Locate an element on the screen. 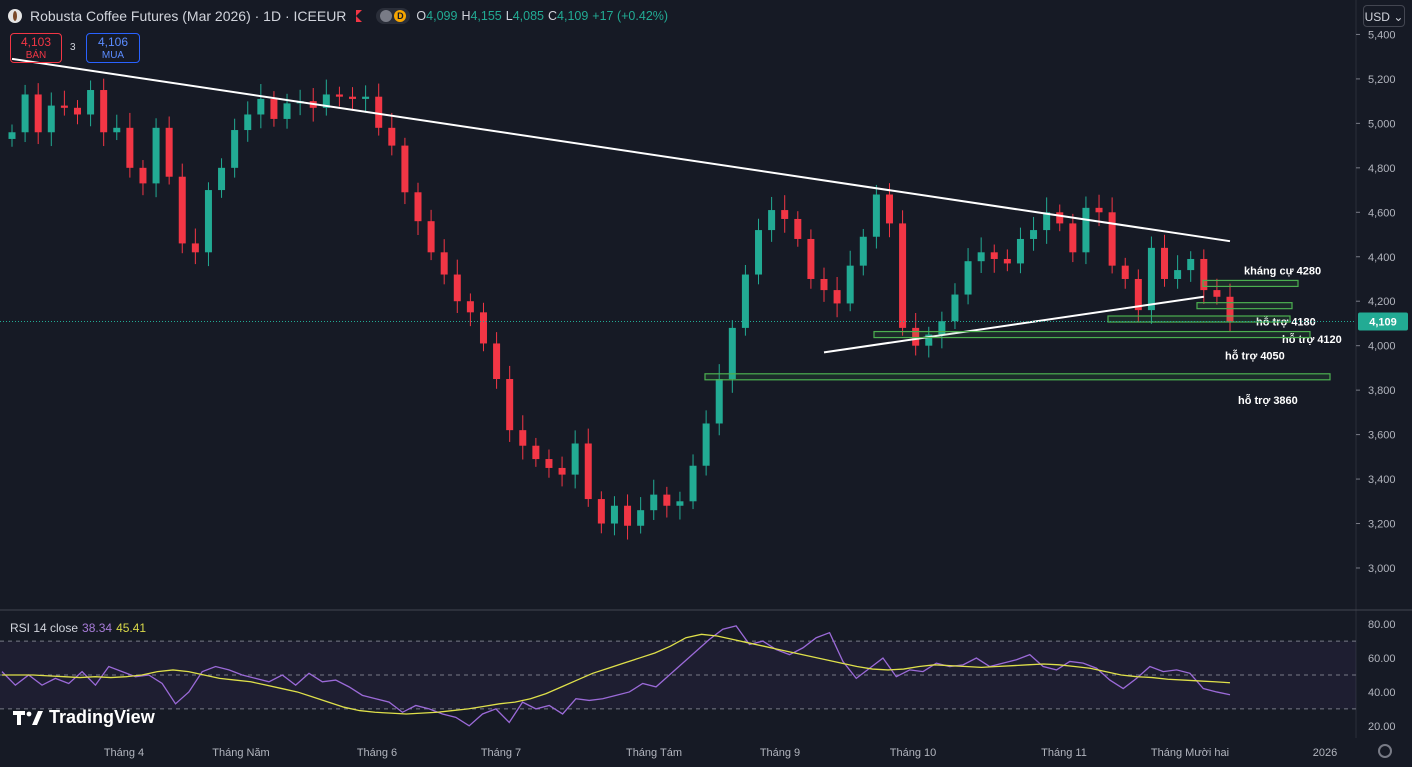 Image resolution: width=1412 pixels, height=767 pixels. tradingview-logo: TradingView is located at coordinates (84, 717).